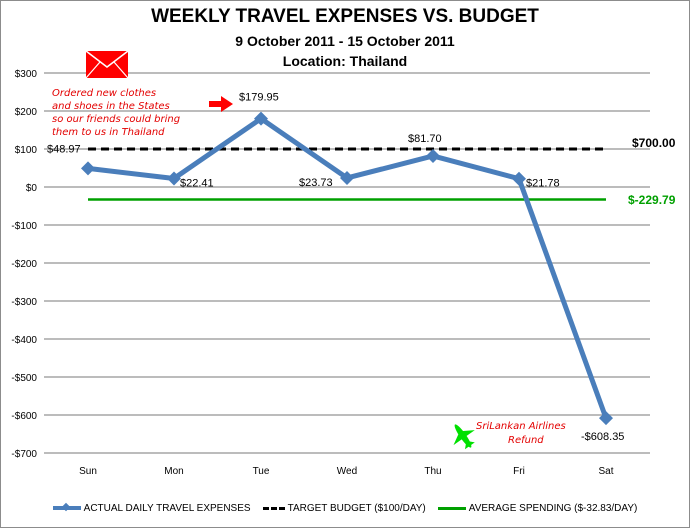  I want to click on data-label: $179.95, so click(259, 98).